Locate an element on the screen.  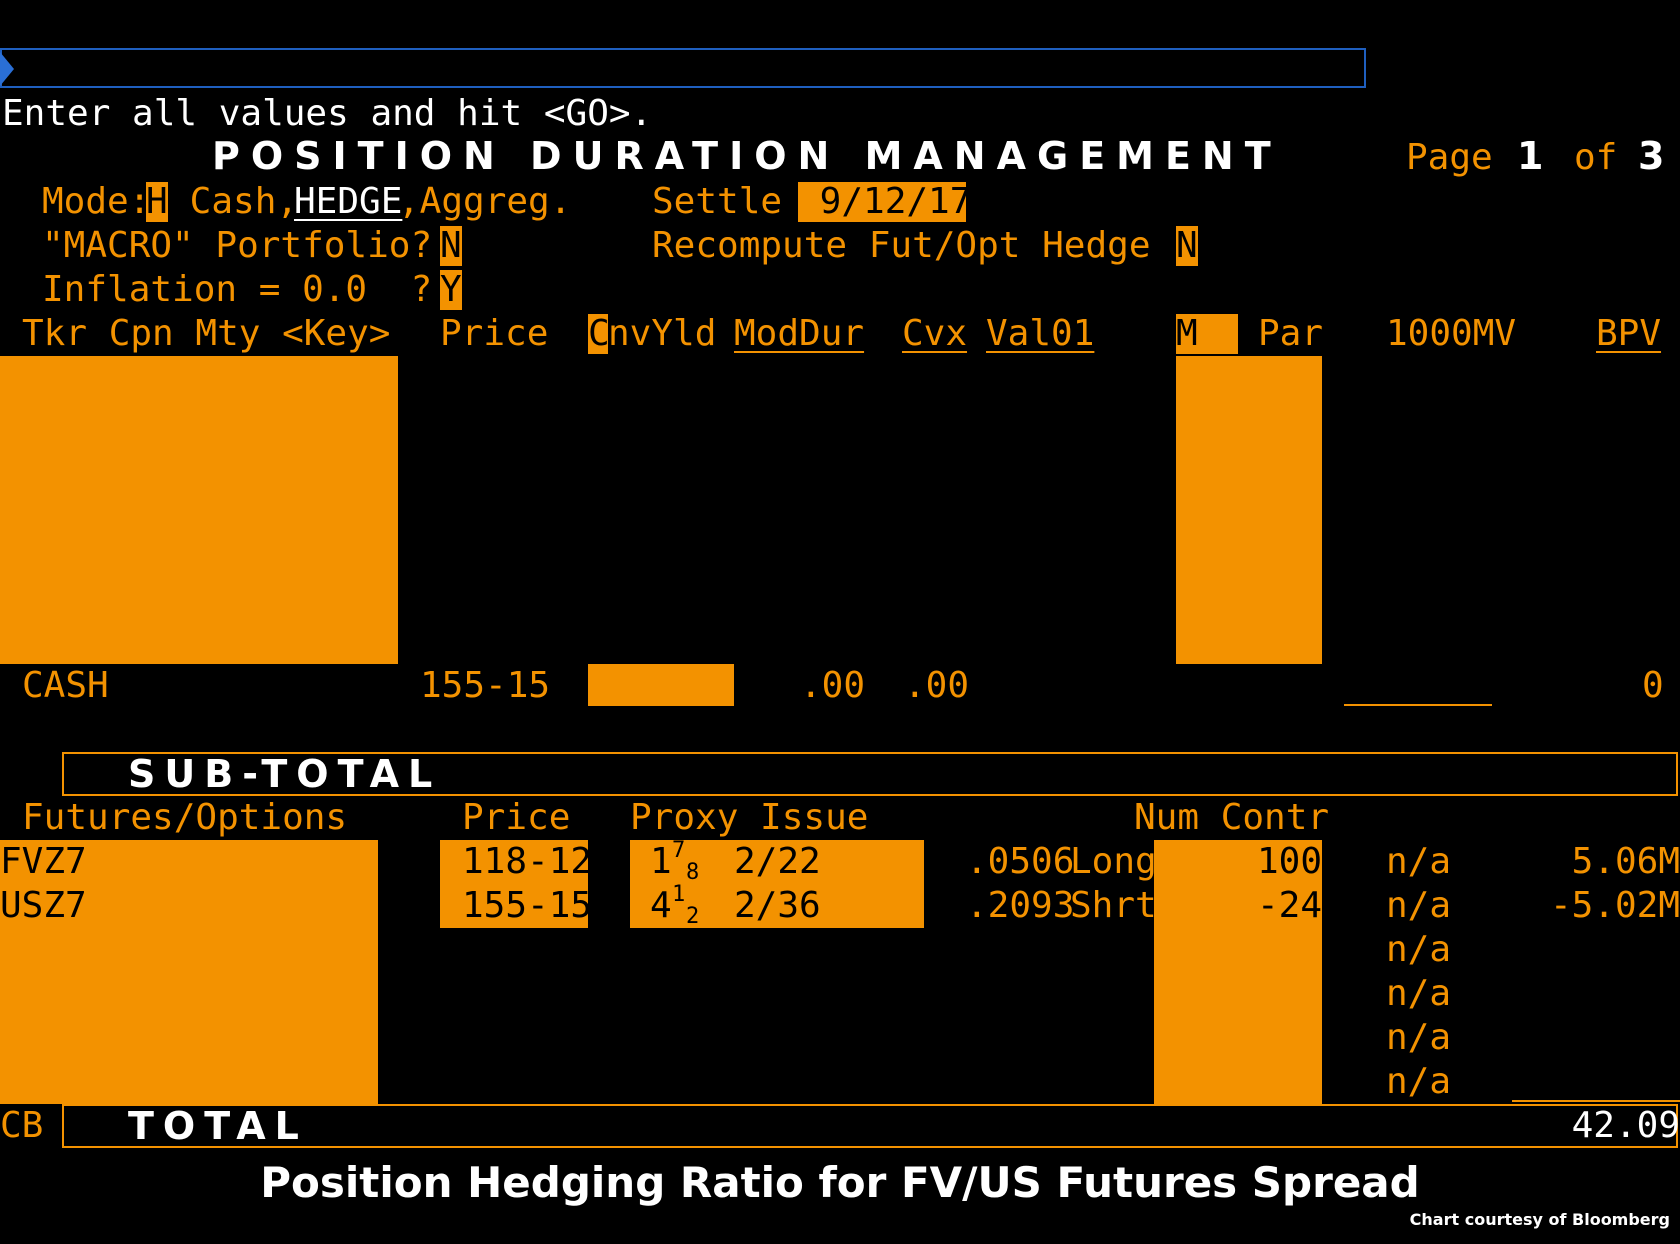
cash-mv-underline is located at coordinates (1418, 705).